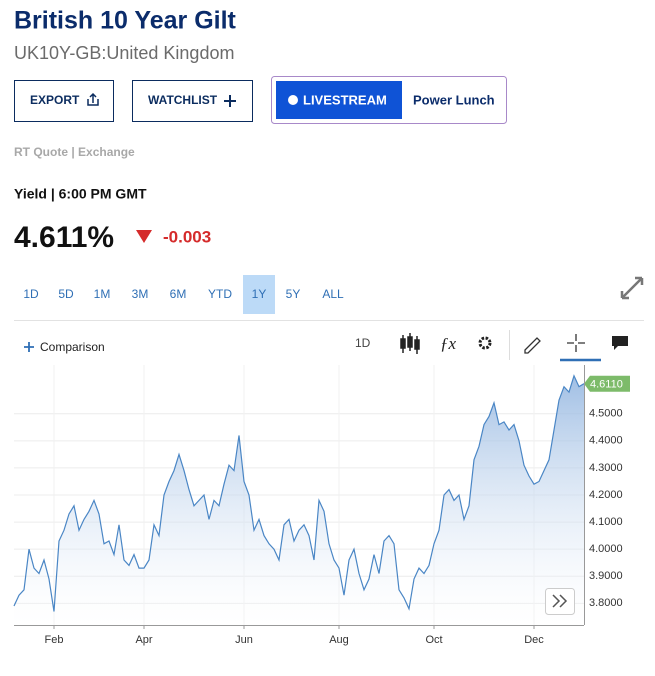 Image resolution: width=655 pixels, height=676 pixels. I want to click on crosshair-icon, so click(576, 343).